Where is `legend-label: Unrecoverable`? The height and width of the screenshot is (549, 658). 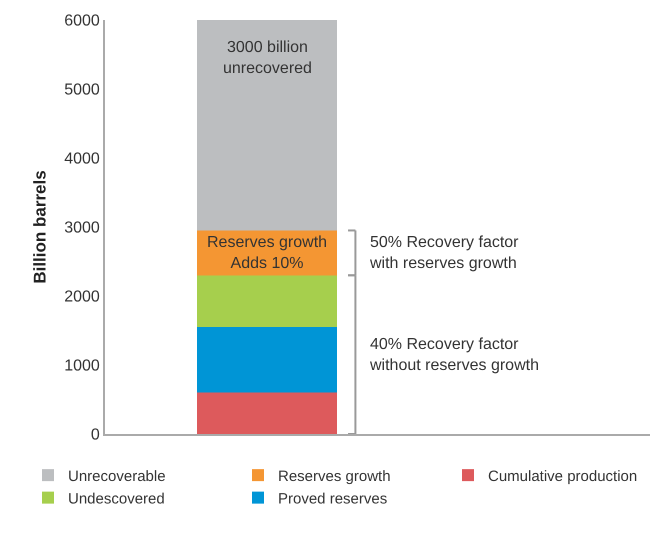
legend-label: Unrecoverable is located at coordinates (117, 476).